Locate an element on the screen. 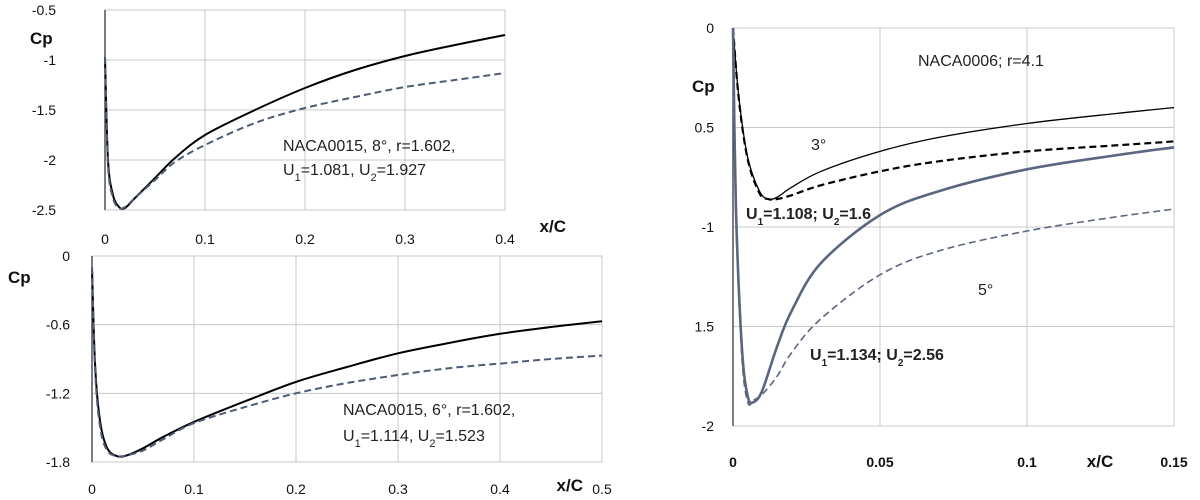 The image size is (1200, 500). annotation-3deg-velocities: U1=1.108; U2=1.6 is located at coordinates (808, 217).